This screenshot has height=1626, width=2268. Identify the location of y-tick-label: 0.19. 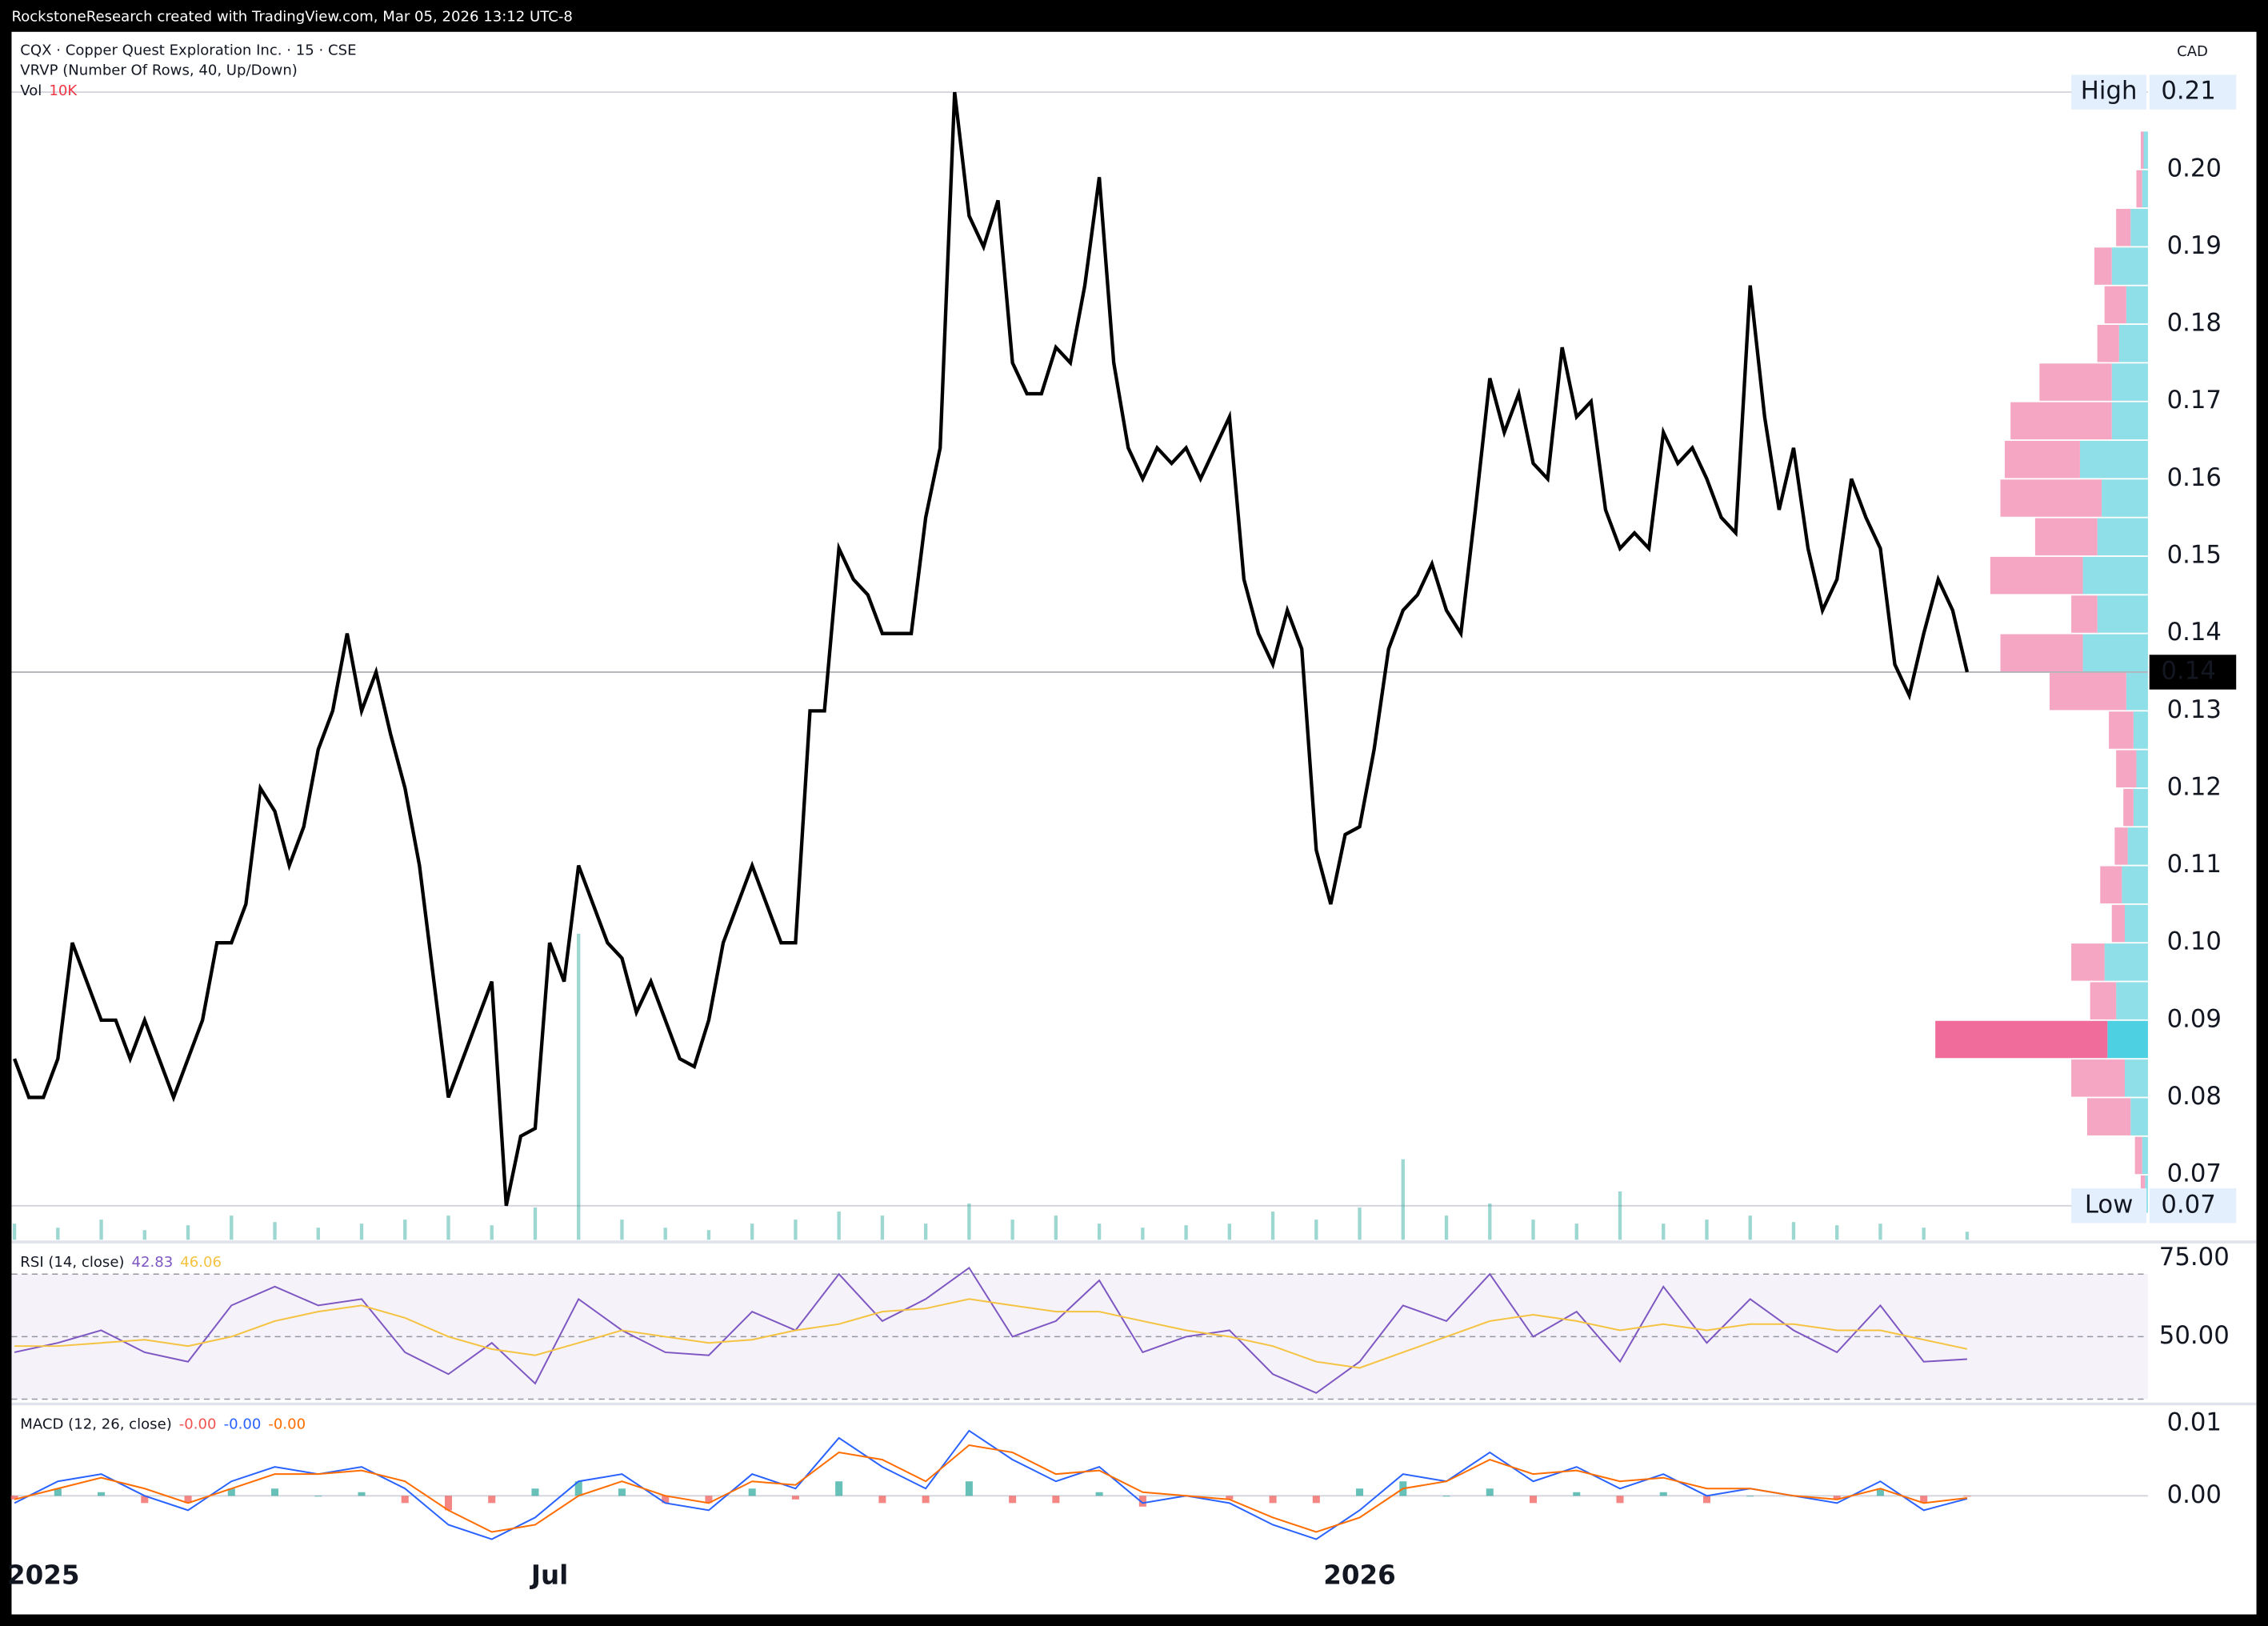
(2194, 245).